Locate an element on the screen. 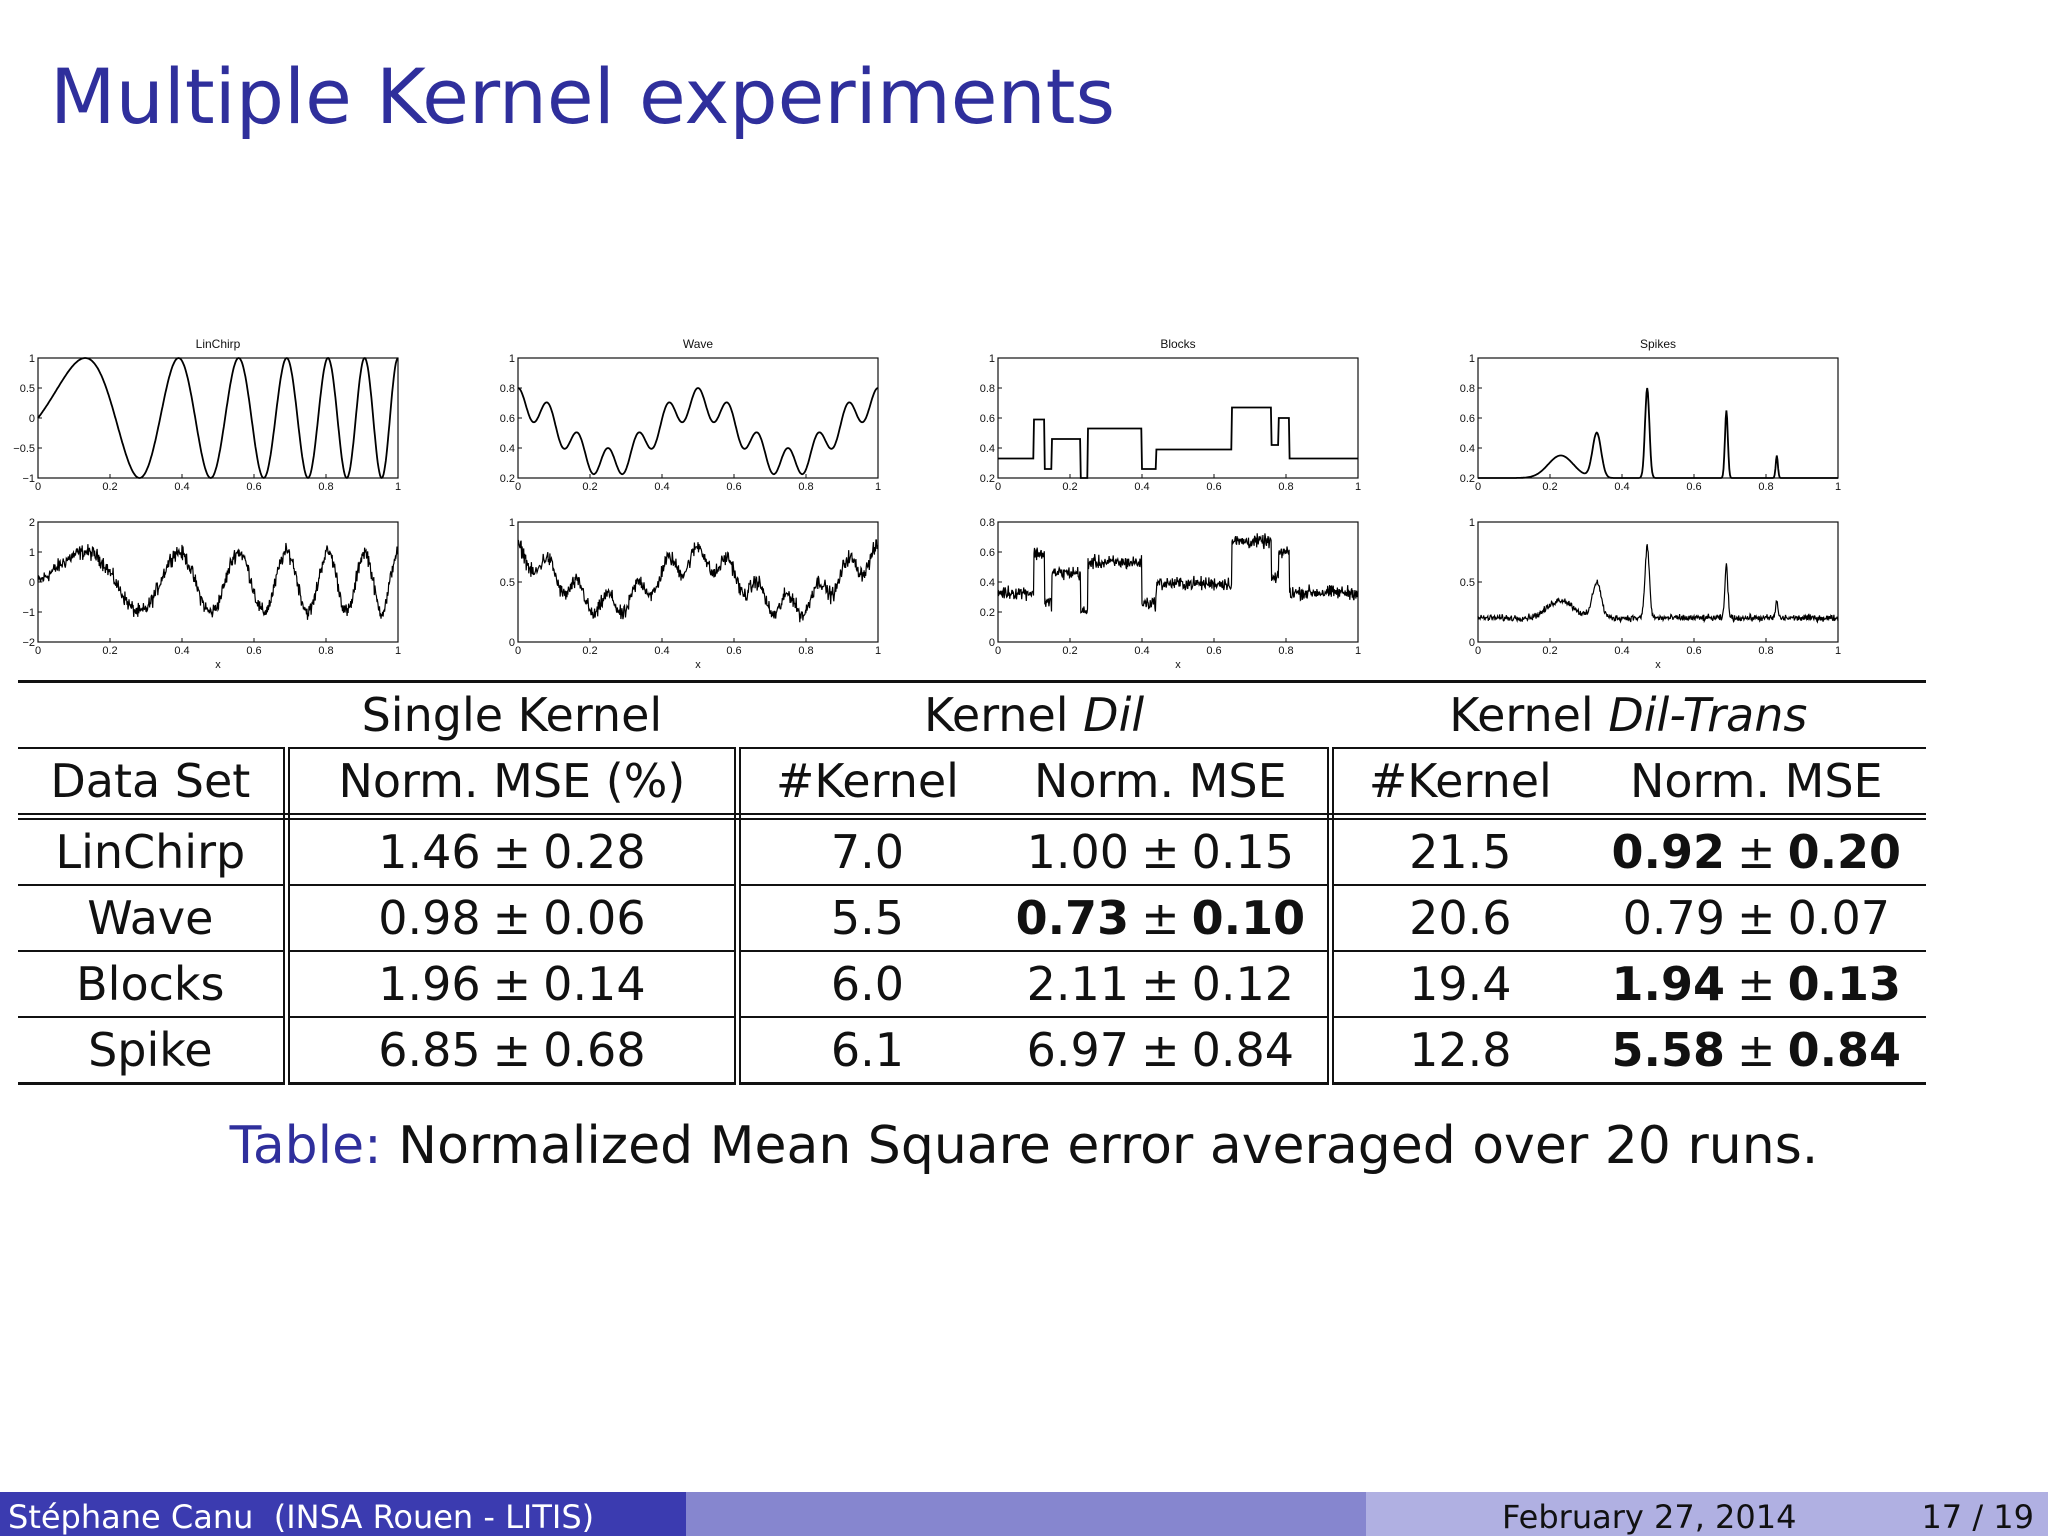 This screenshot has height=1536, width=2048. mse-mean: 0.92 is located at coordinates (1668, 852).